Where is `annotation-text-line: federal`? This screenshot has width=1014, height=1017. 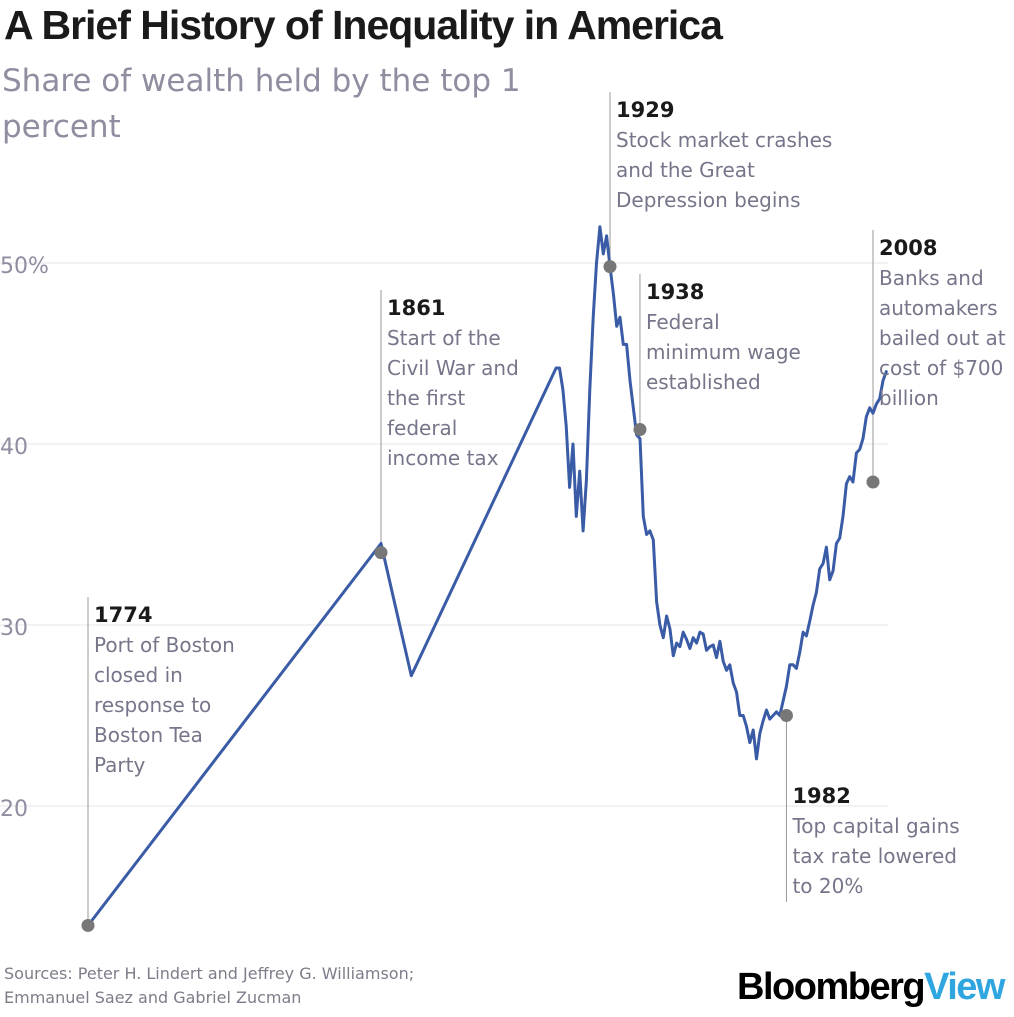 annotation-text-line: federal is located at coordinates (422, 428).